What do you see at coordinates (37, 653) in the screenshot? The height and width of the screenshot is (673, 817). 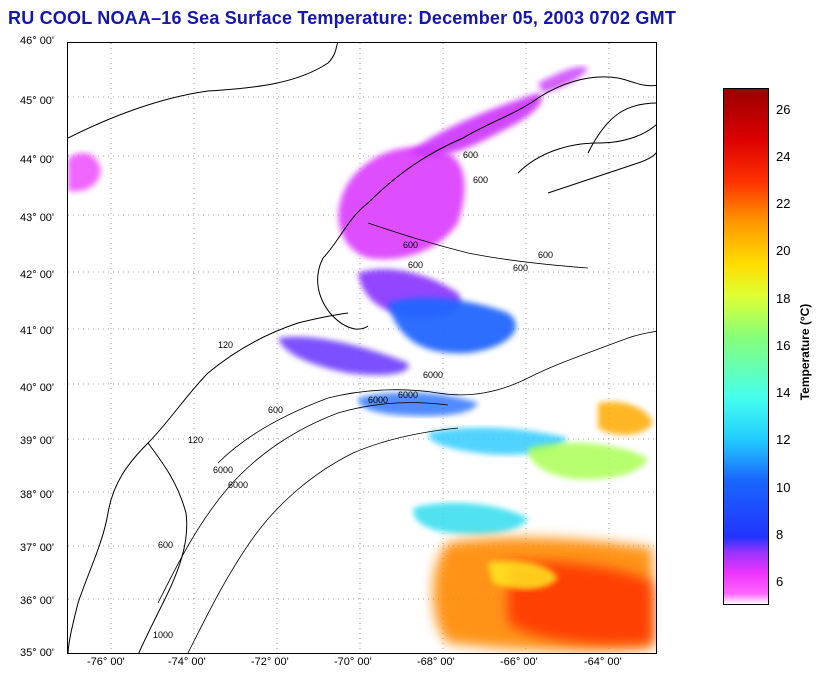 I see `lat-tick-label: 35° 00'` at bounding box center [37, 653].